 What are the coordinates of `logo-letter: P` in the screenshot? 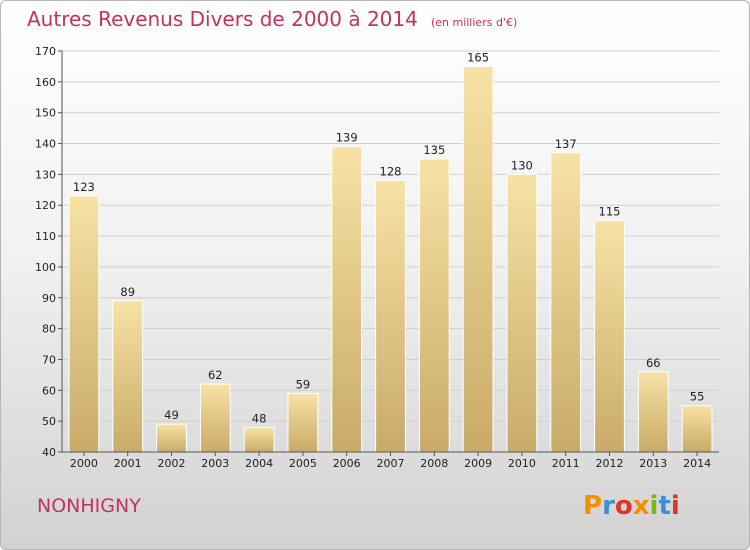 It's located at (593, 506).